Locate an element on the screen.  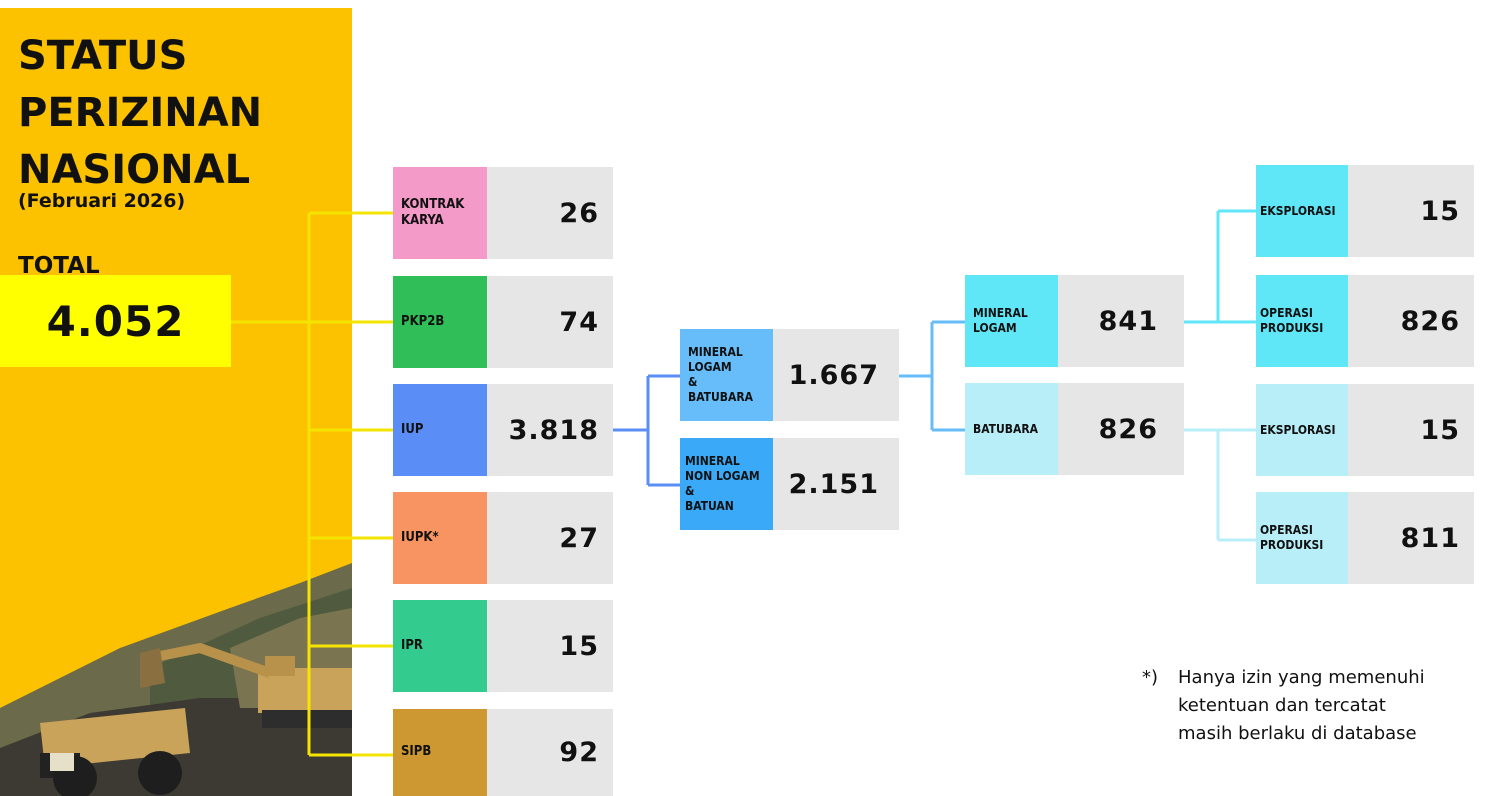
node-iupk: IUPK* 27 is located at coordinates (503, 538).